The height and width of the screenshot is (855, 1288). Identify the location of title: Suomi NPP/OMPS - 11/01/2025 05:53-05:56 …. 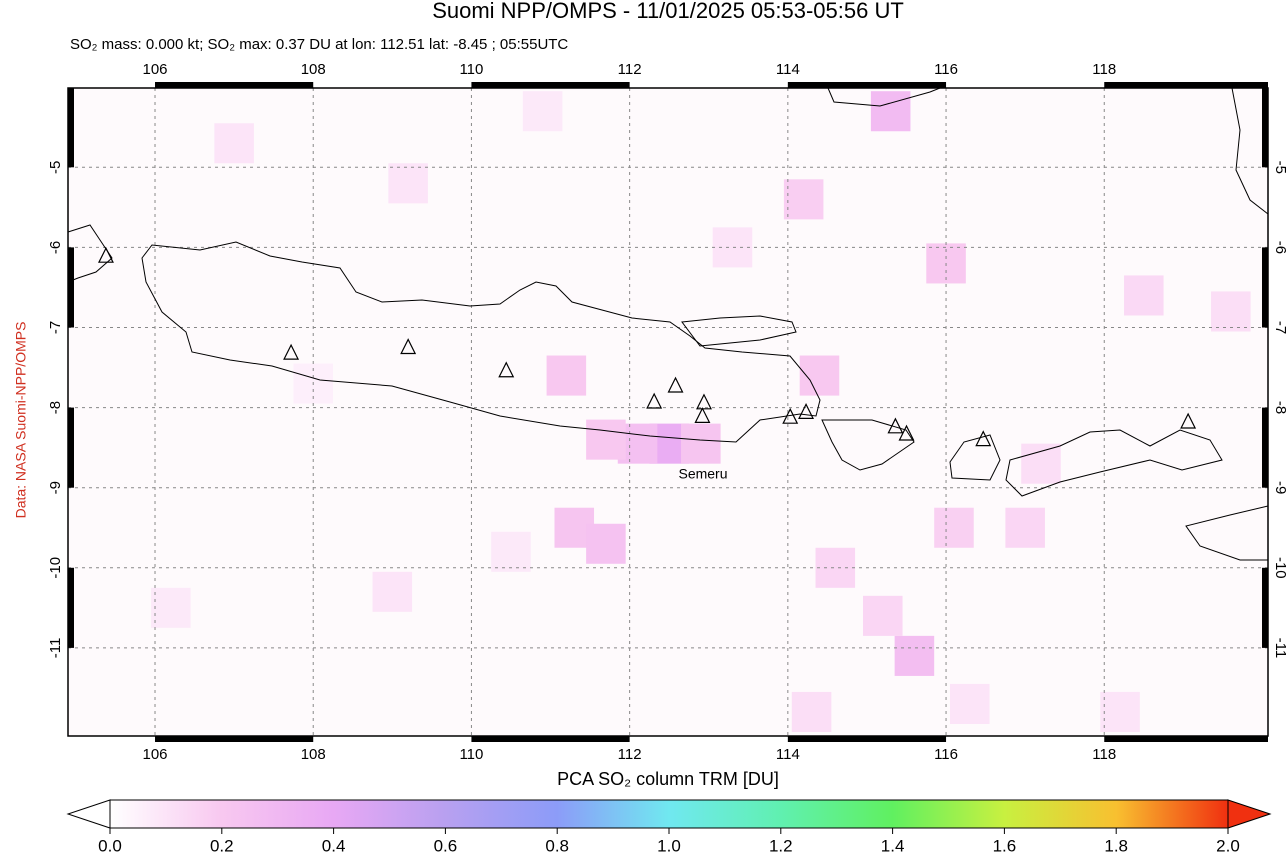
(668, 11).